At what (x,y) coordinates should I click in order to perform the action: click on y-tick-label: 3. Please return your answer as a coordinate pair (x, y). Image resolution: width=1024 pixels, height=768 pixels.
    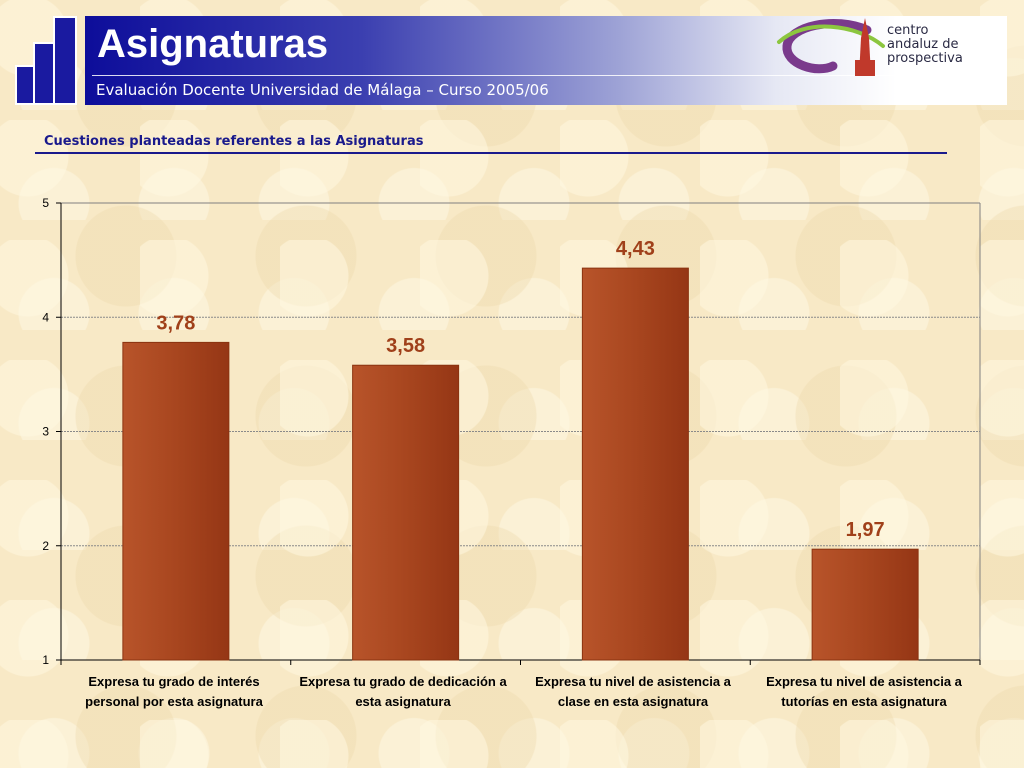
    Looking at the image, I should click on (45, 432).